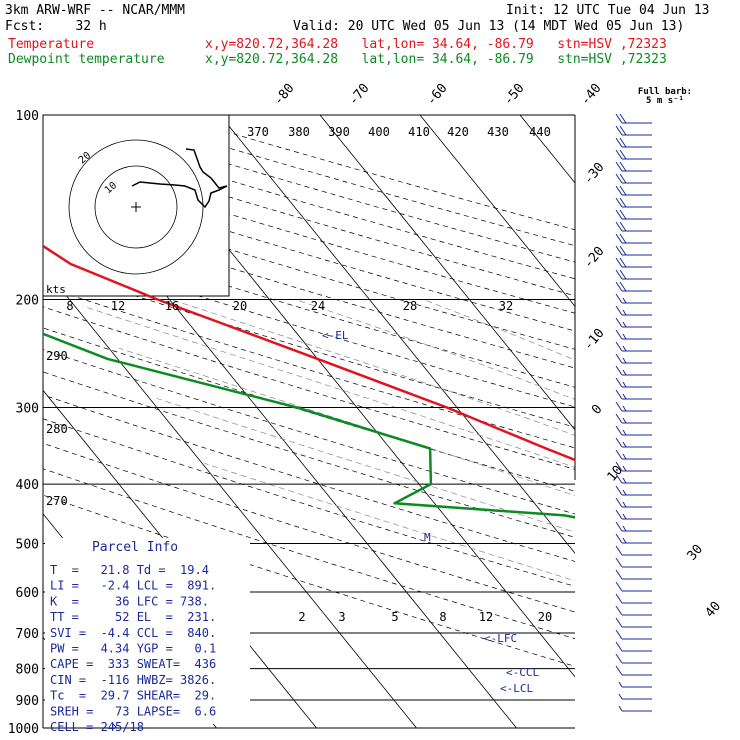 This screenshot has width=740, height=740. I want to click on m-marker: M, so click(427, 537).